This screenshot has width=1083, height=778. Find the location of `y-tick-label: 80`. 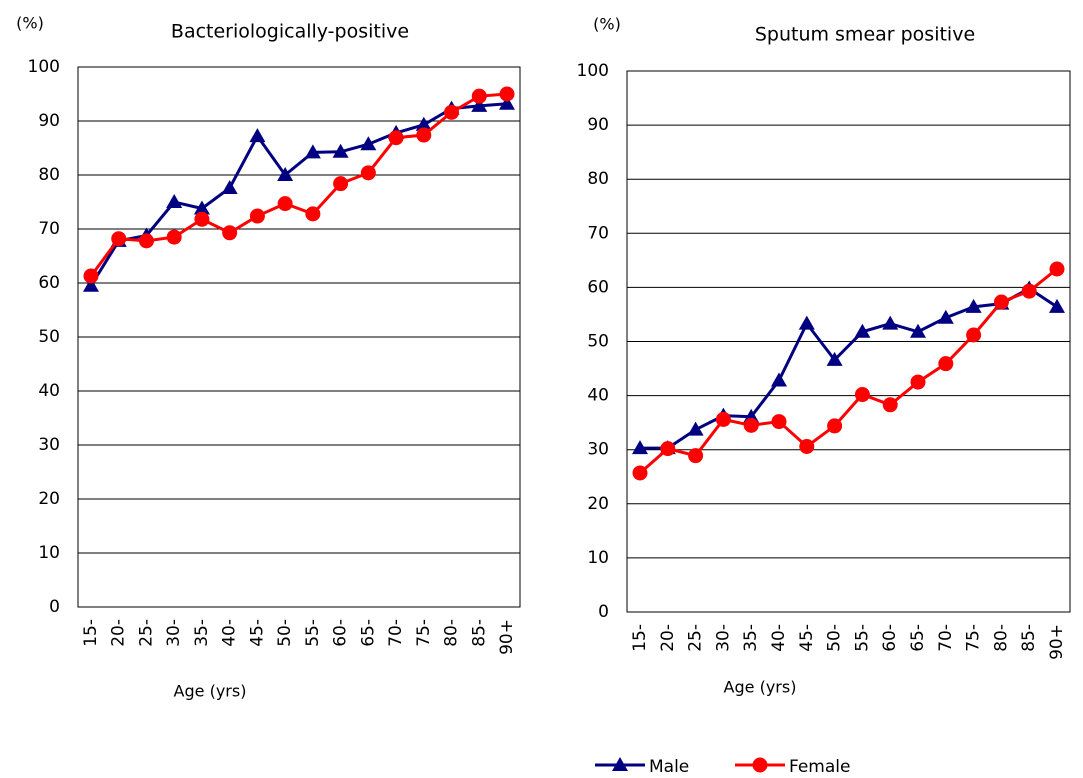

y-tick-label: 80 is located at coordinates (49, 175).